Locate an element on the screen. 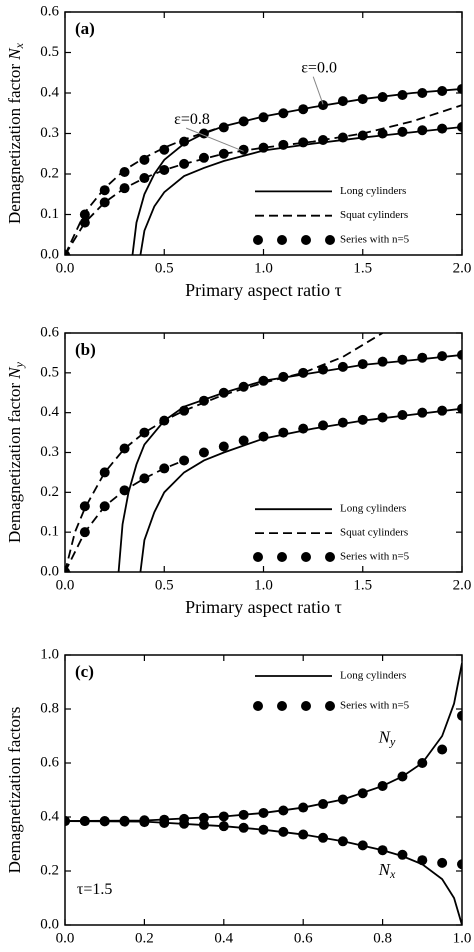  y-axis-label: Demagnetization factors is located at coordinates (14, 790).